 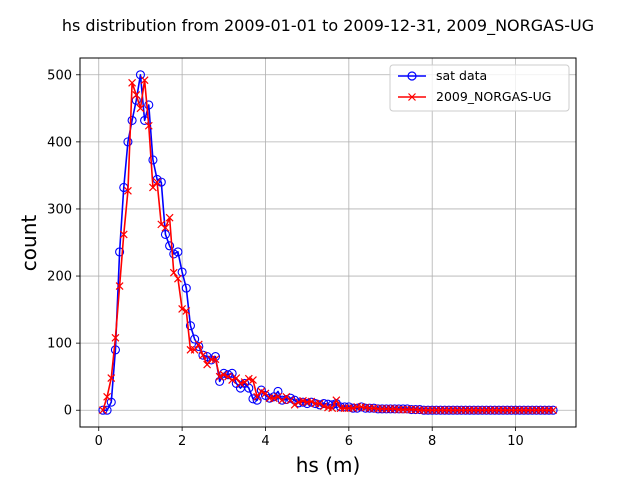 What do you see at coordinates (461, 75) in the screenshot?
I see `legend-label-sat-data: sat data` at bounding box center [461, 75].